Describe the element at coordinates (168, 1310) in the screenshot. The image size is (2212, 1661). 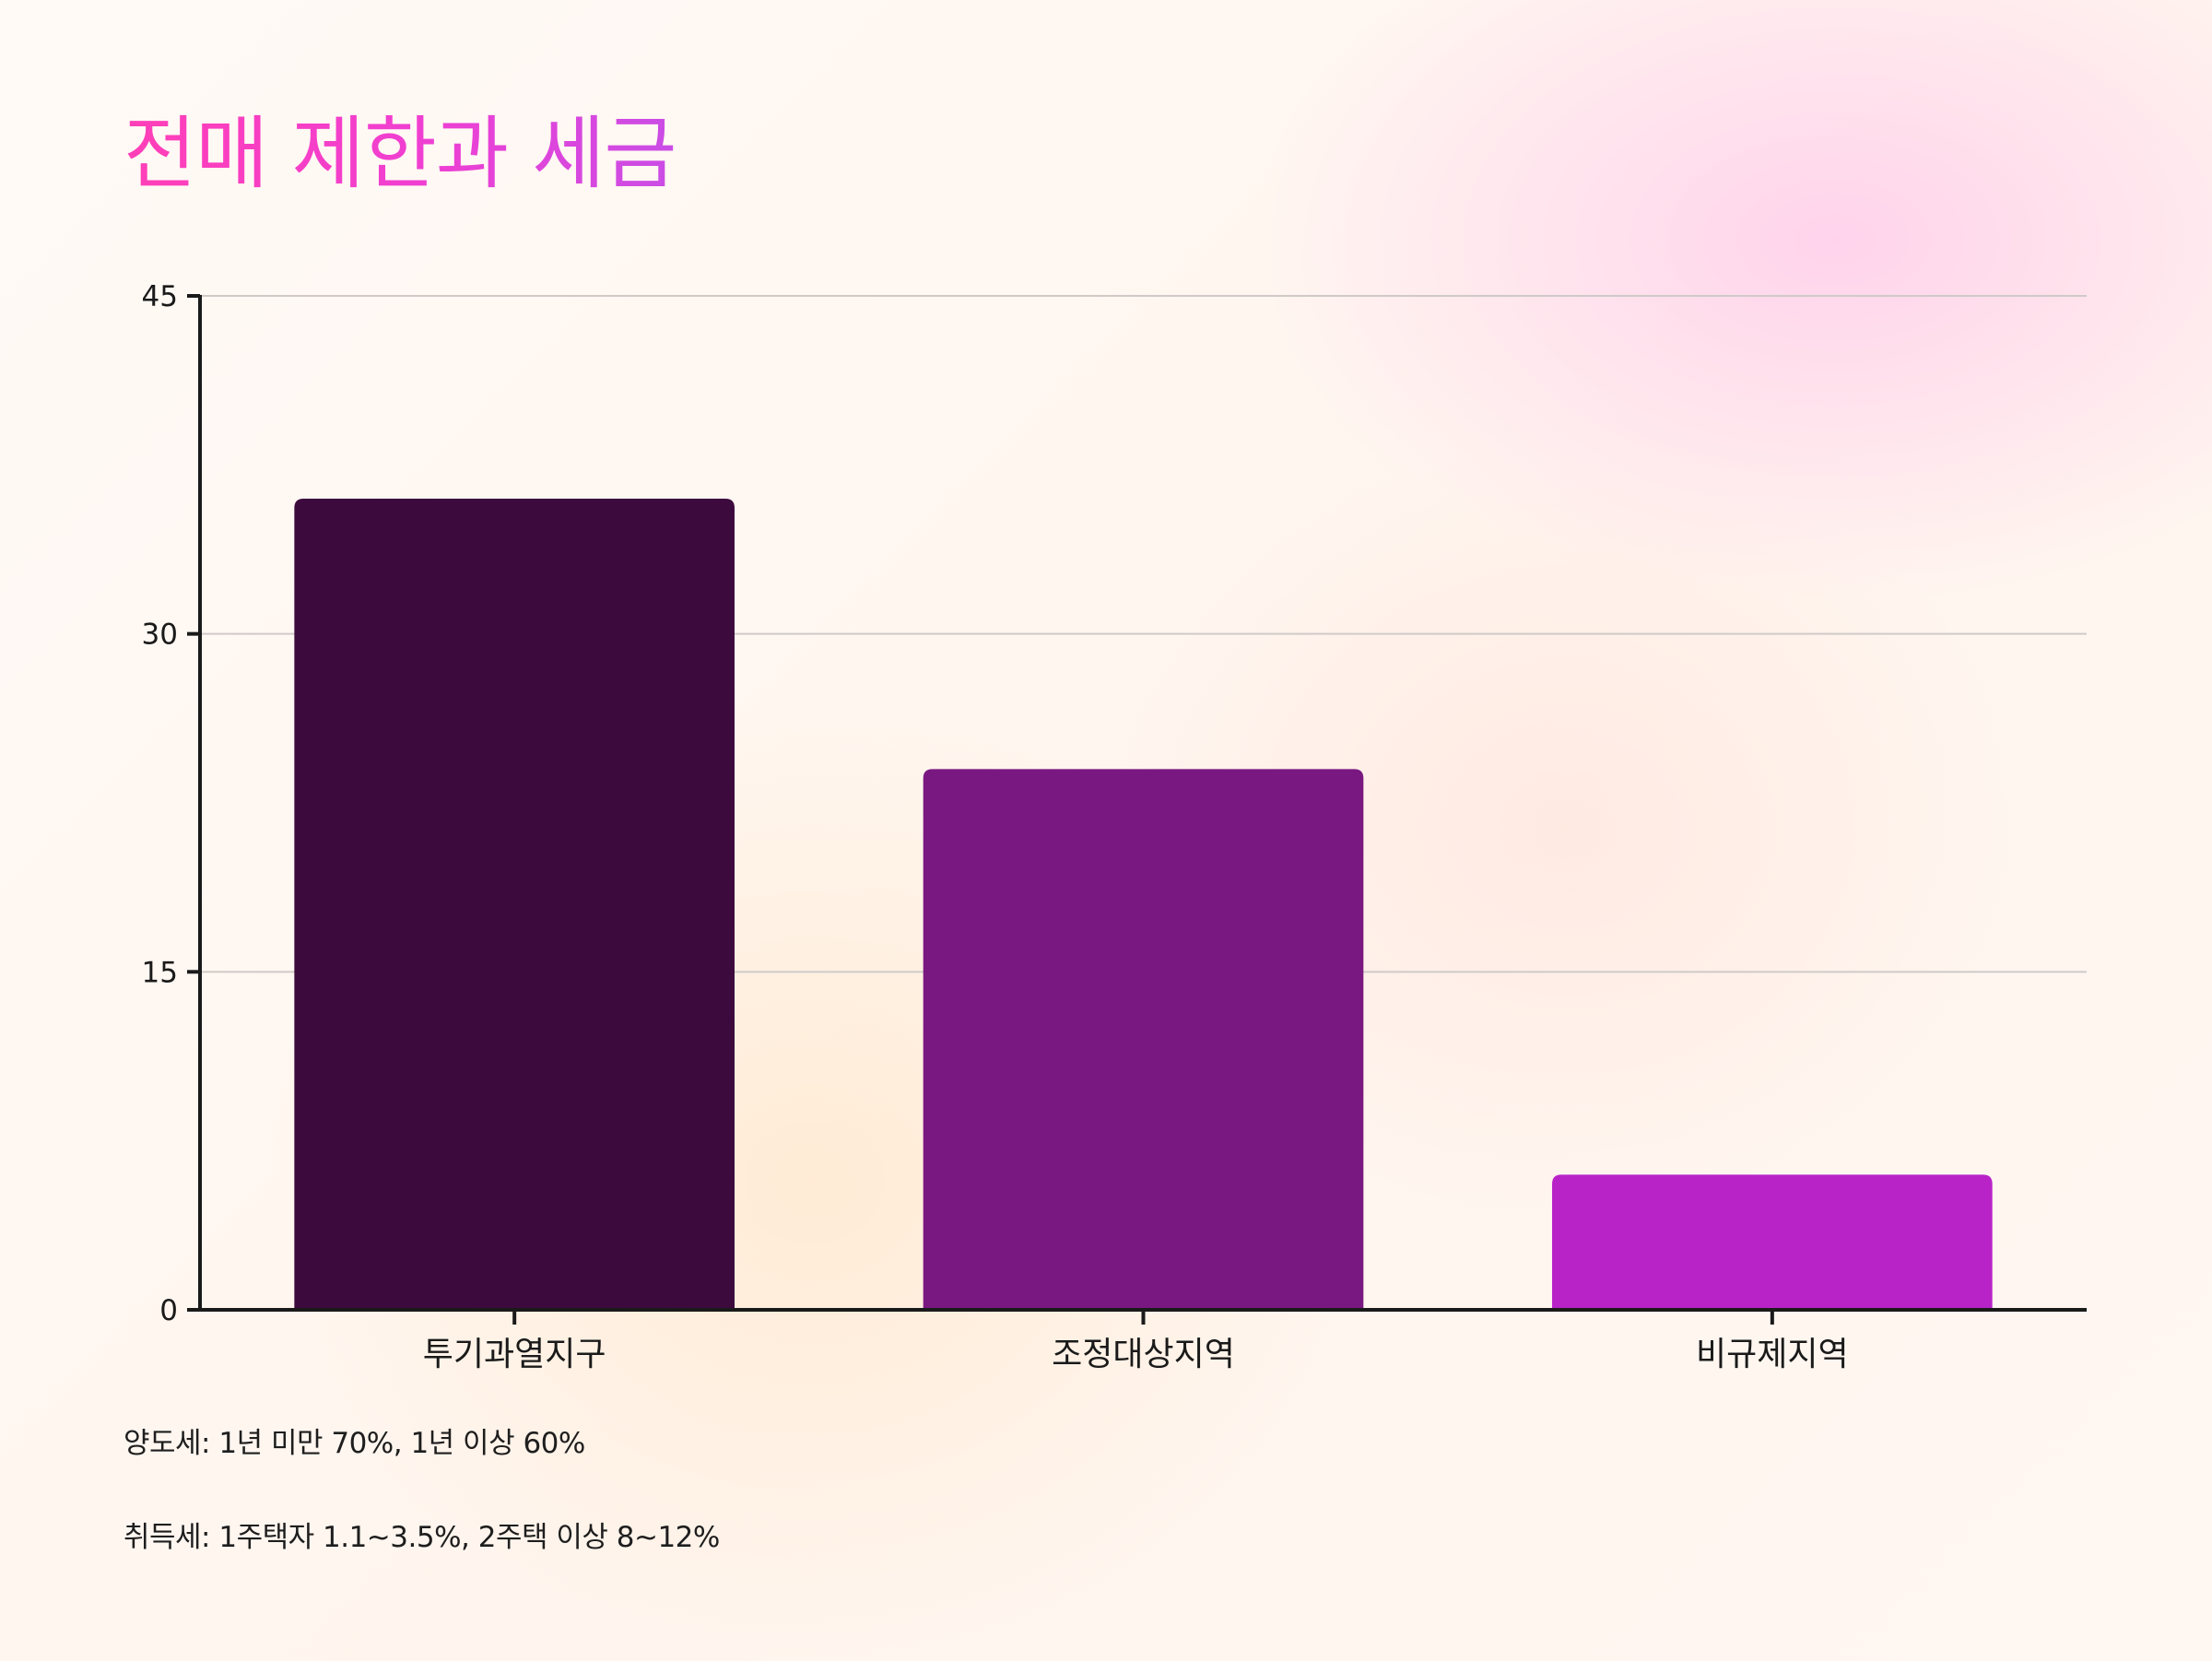
I see `y-tick-label: 0` at that location.